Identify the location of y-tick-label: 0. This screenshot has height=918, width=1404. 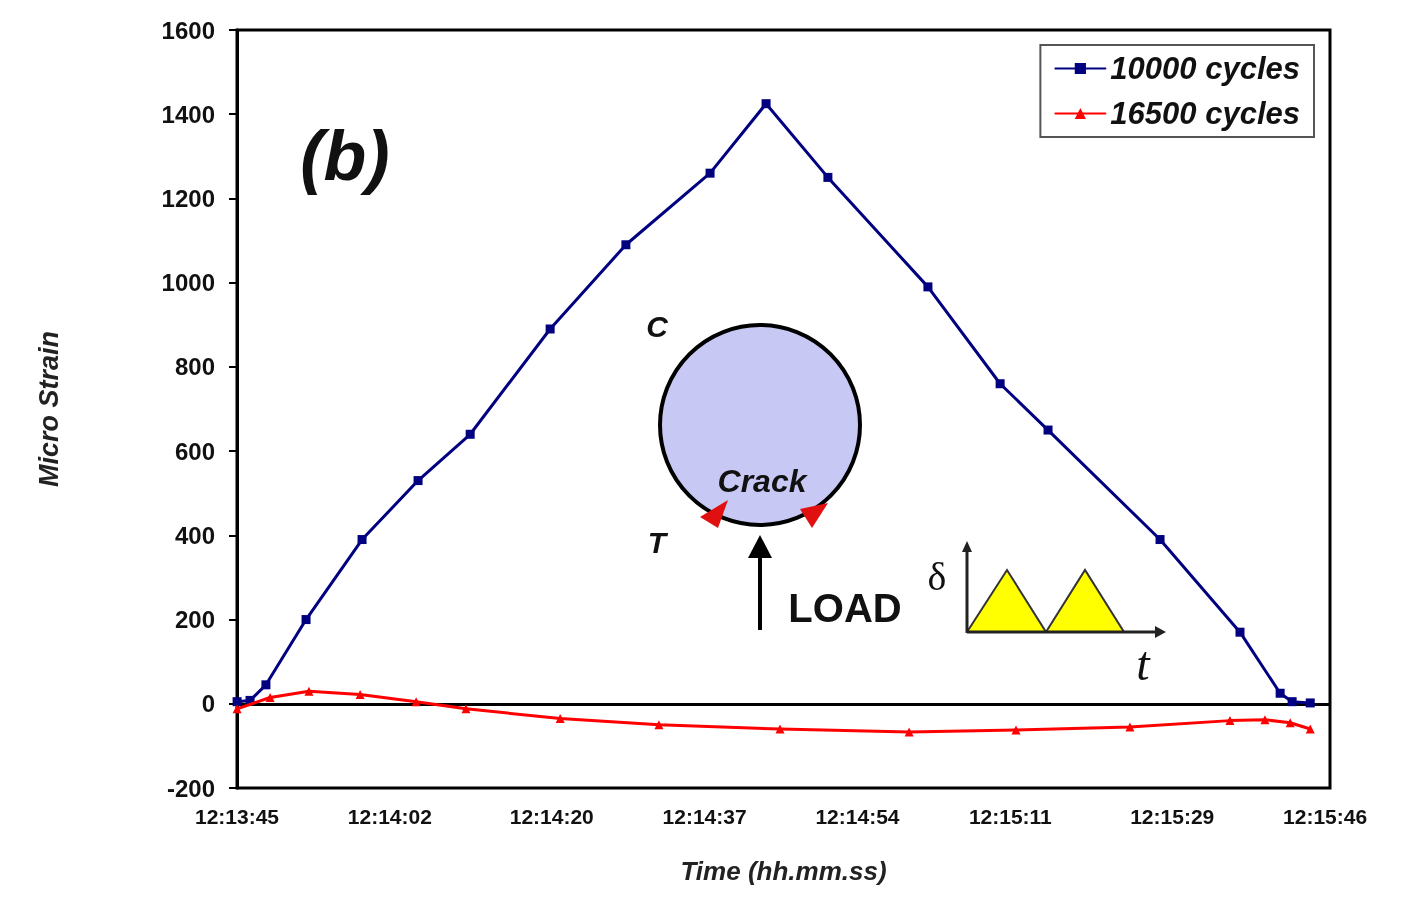
(208, 704).